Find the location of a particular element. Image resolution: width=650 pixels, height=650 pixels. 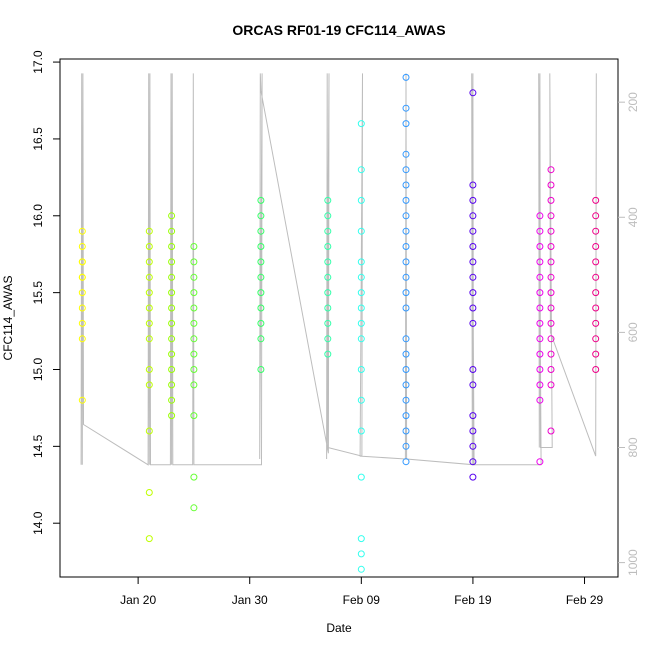

y2-tick-label: 800 is located at coordinates (633, 447).